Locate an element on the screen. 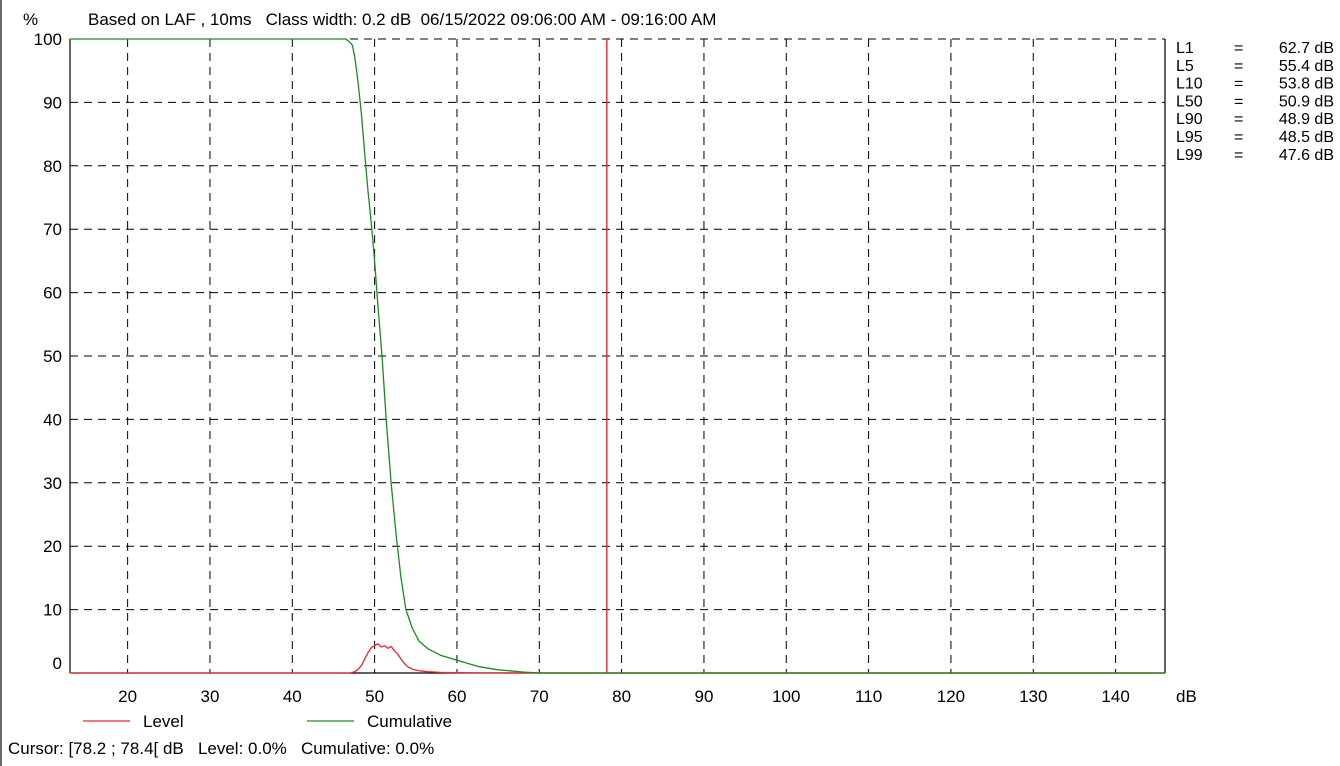 This screenshot has height=766, width=1340. stat-label: L5 is located at coordinates (1185, 66).